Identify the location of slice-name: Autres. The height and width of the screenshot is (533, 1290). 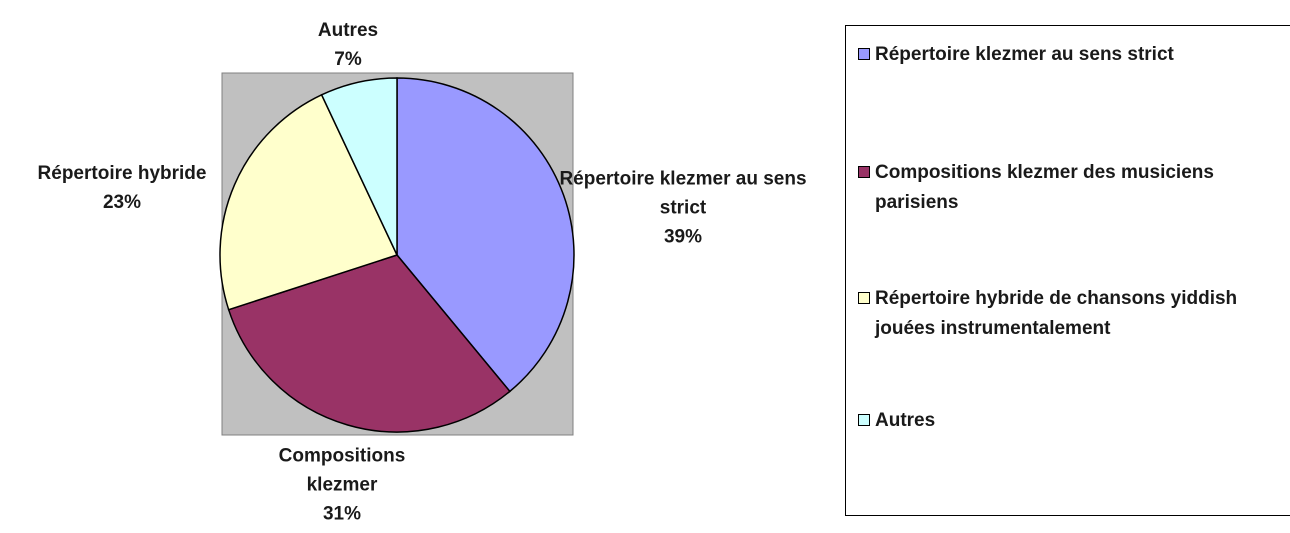
(348, 30).